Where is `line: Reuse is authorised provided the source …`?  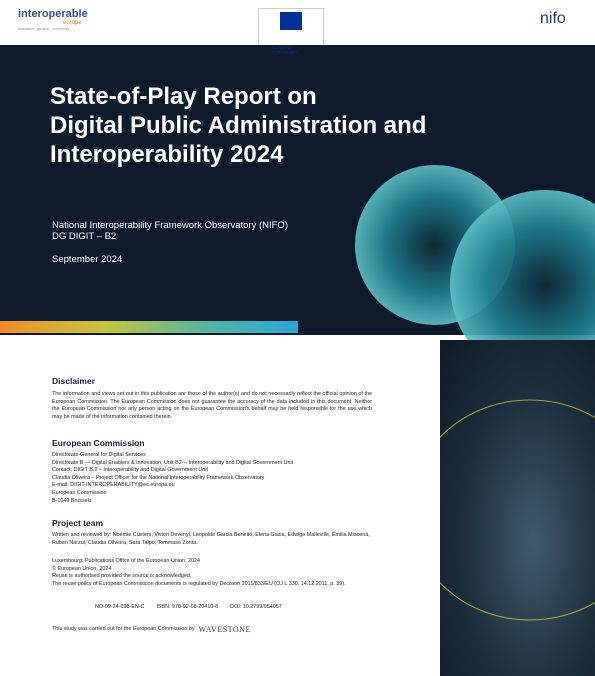 line: Reuse is authorised provided the source … is located at coordinates (122, 576).